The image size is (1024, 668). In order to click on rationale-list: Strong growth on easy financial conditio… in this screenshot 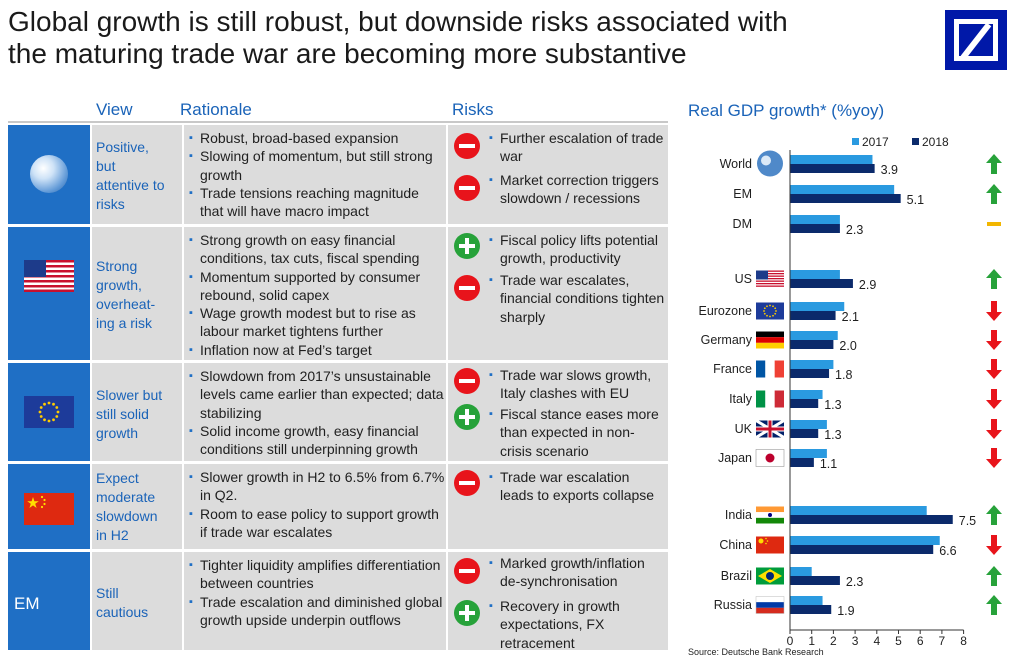, I will do `click(317, 295)`.